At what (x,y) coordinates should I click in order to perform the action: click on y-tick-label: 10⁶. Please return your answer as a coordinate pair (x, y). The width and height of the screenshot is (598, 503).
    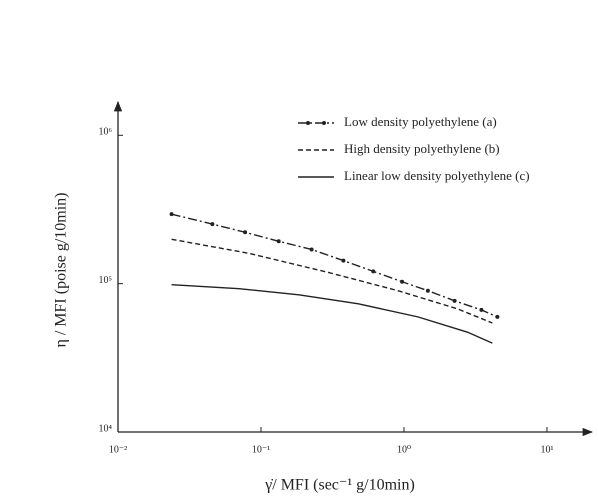
    Looking at the image, I should click on (106, 132).